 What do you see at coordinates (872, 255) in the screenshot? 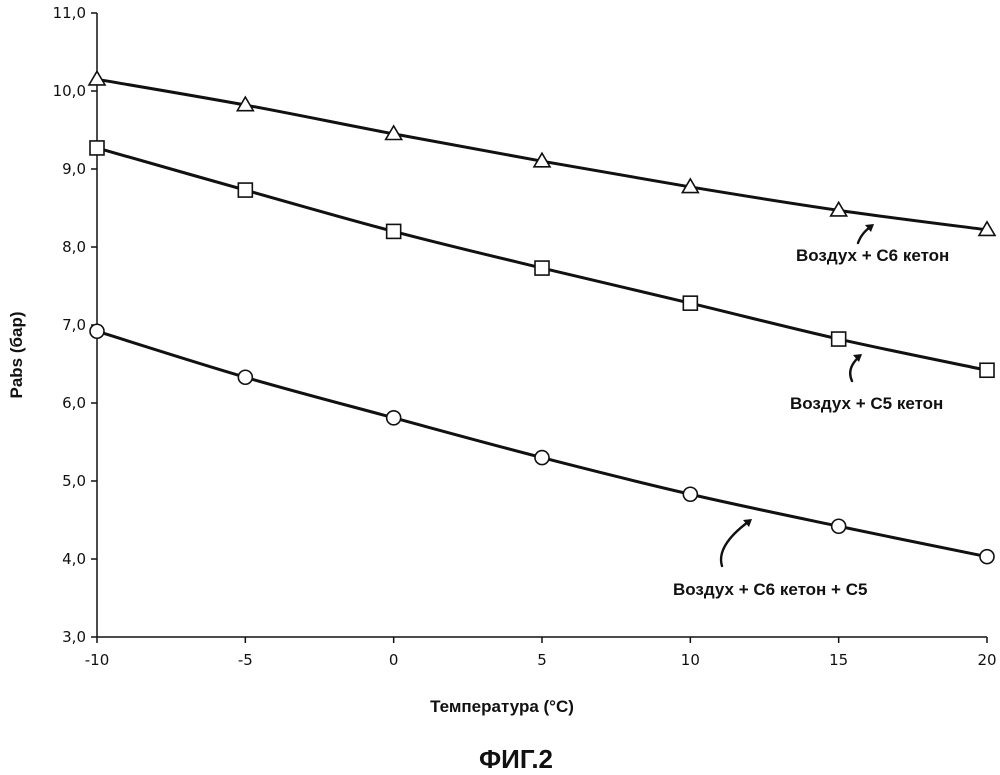
I see `series-label: Воздух + С6 кетон` at bounding box center [872, 255].